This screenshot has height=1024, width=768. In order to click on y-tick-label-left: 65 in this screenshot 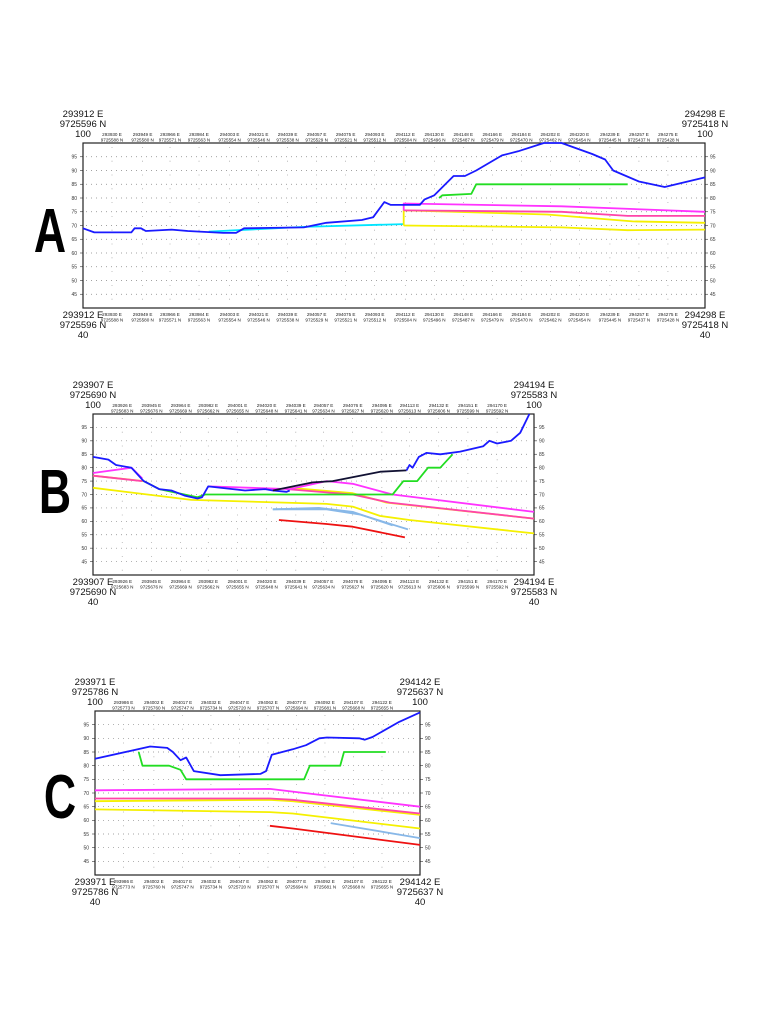, I will do `click(84, 509)`.